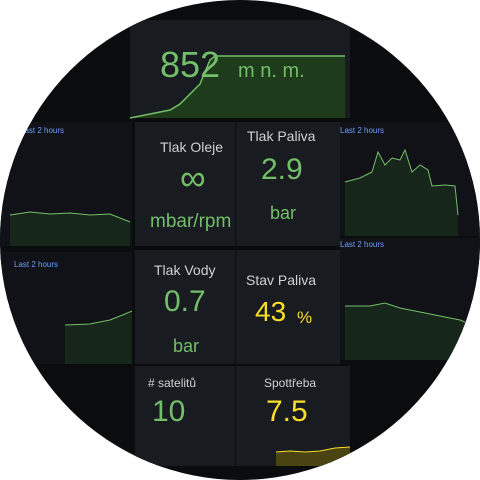 Image resolution: width=480 pixels, height=480 pixels. Describe the element at coordinates (192, 147) in the screenshot. I see `stat-label: Tlak Oleje` at that location.